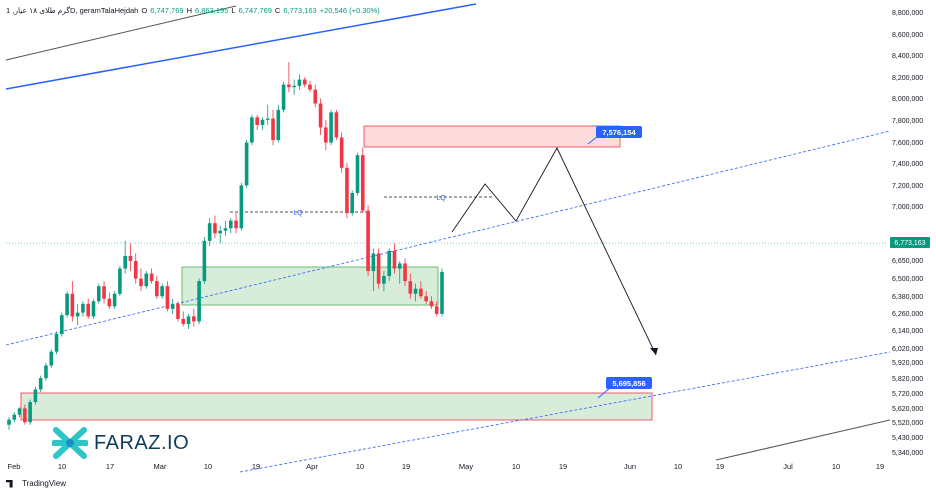  What do you see at coordinates (121, 33) in the screenshot?
I see `trend-line-upper-grey` at bounding box center [121, 33].